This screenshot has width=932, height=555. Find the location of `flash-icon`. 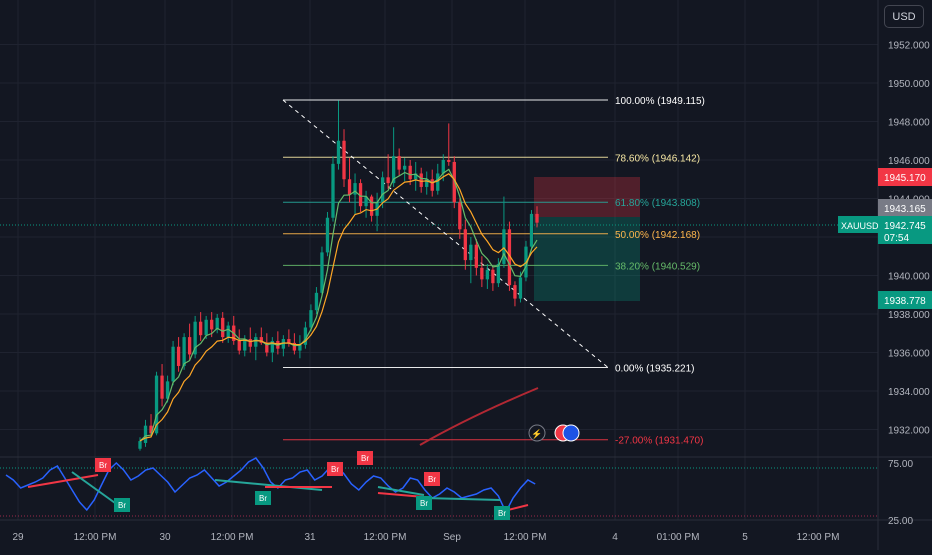

flash-icon is located at coordinates (537, 433).